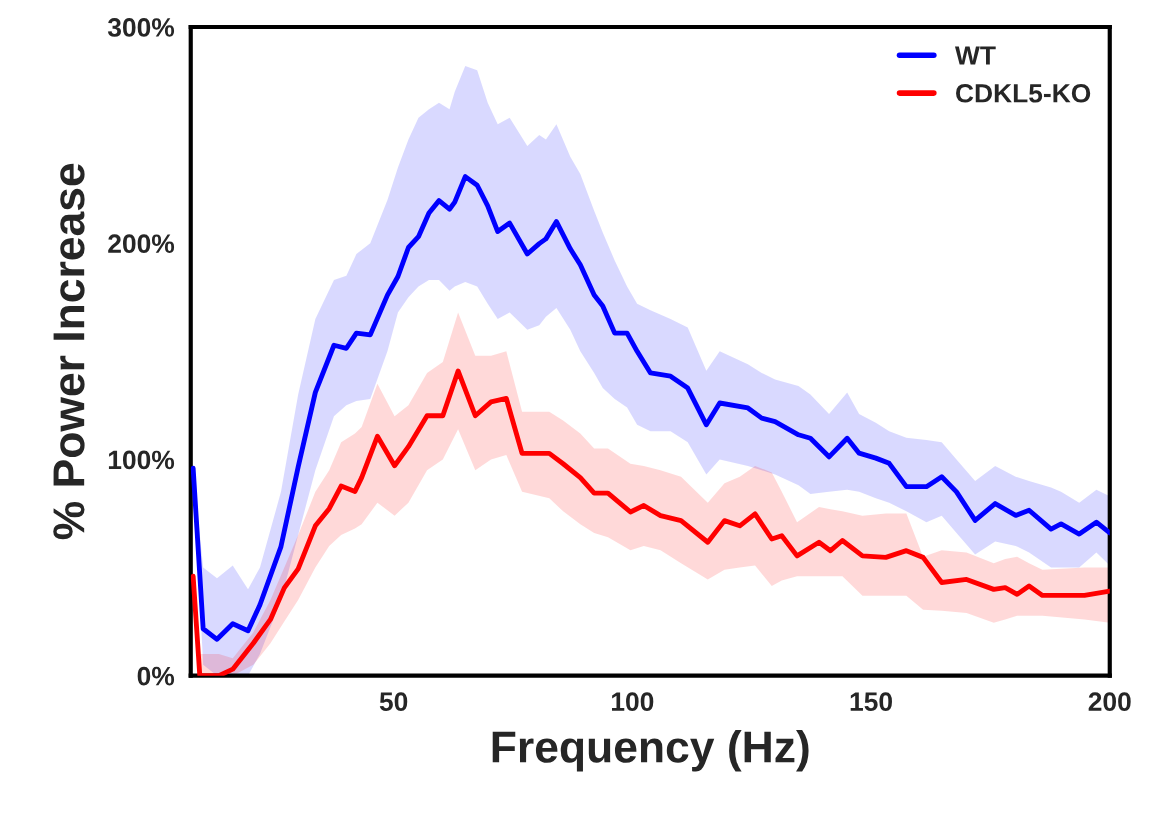 The width and height of the screenshot is (1156, 817). Describe the element at coordinates (975, 55) in the screenshot. I see `legend-label: WT` at that location.